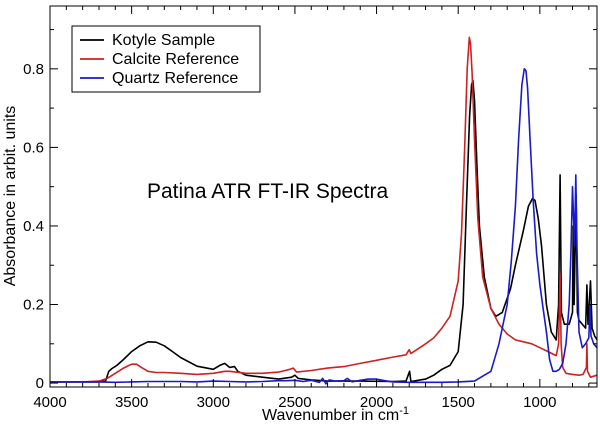 The height and width of the screenshot is (430, 600). What do you see at coordinates (10, 196) in the screenshot?
I see `y-axis-title: Absorbance in arbit. units` at bounding box center [10, 196].